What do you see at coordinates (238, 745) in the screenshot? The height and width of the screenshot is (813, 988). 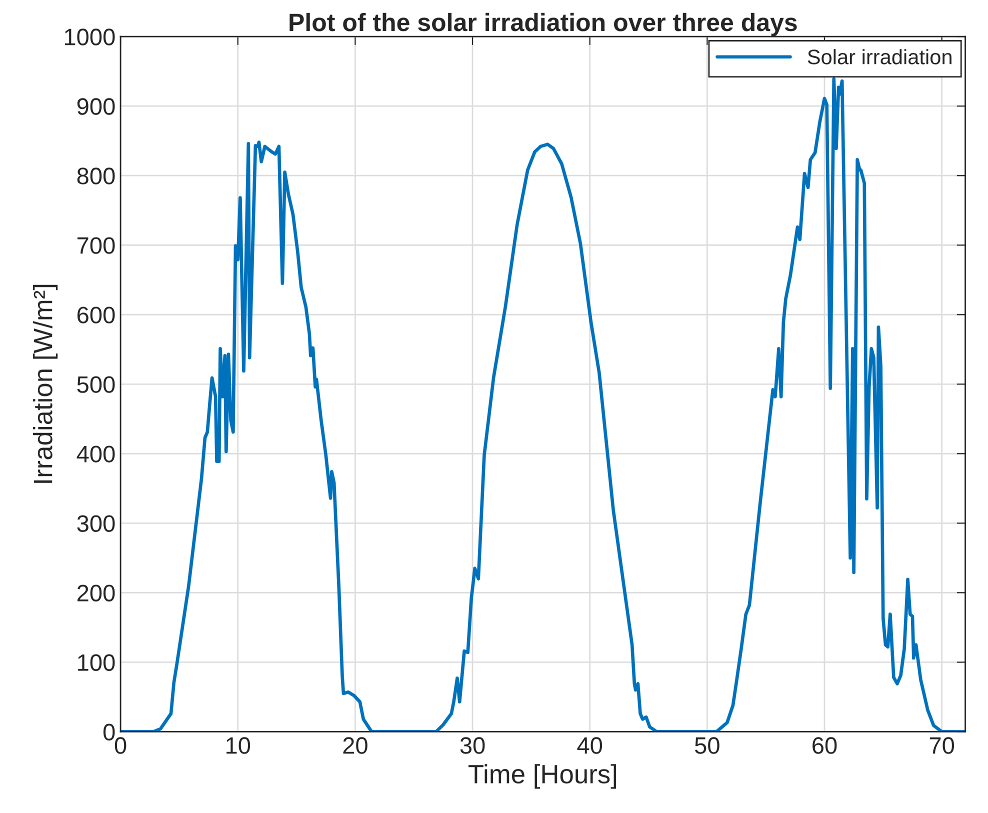 I see `x-tick-label: 10` at bounding box center [238, 745].